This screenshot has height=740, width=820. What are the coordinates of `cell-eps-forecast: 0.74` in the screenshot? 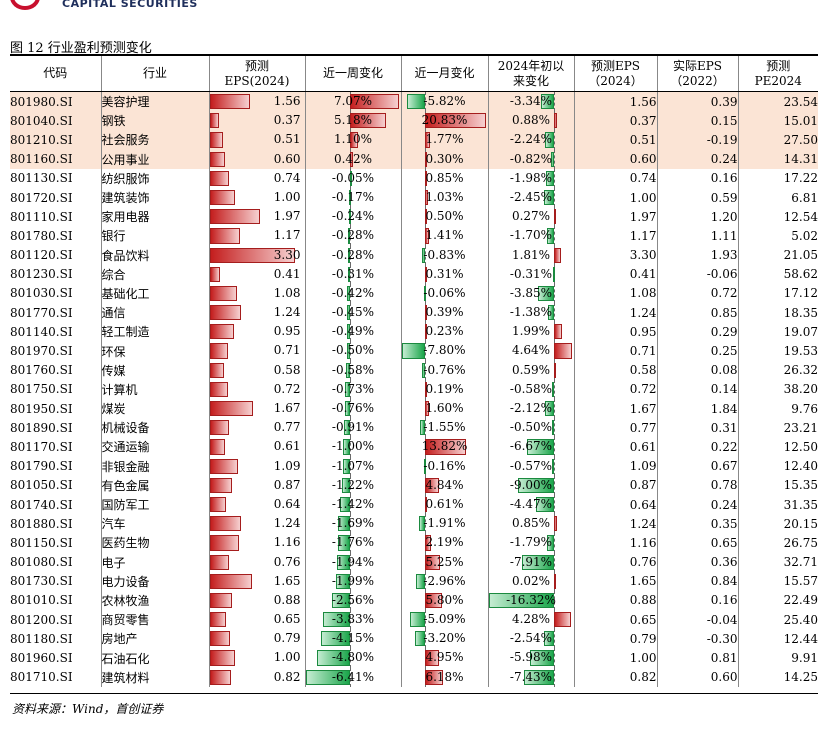 It's located at (256, 178).